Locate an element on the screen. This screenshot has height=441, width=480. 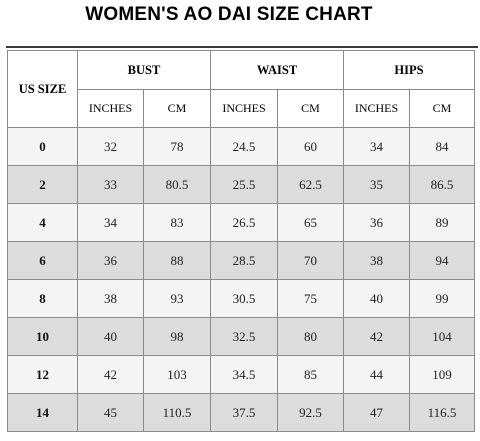
size-cell: 10 is located at coordinates (42, 336).